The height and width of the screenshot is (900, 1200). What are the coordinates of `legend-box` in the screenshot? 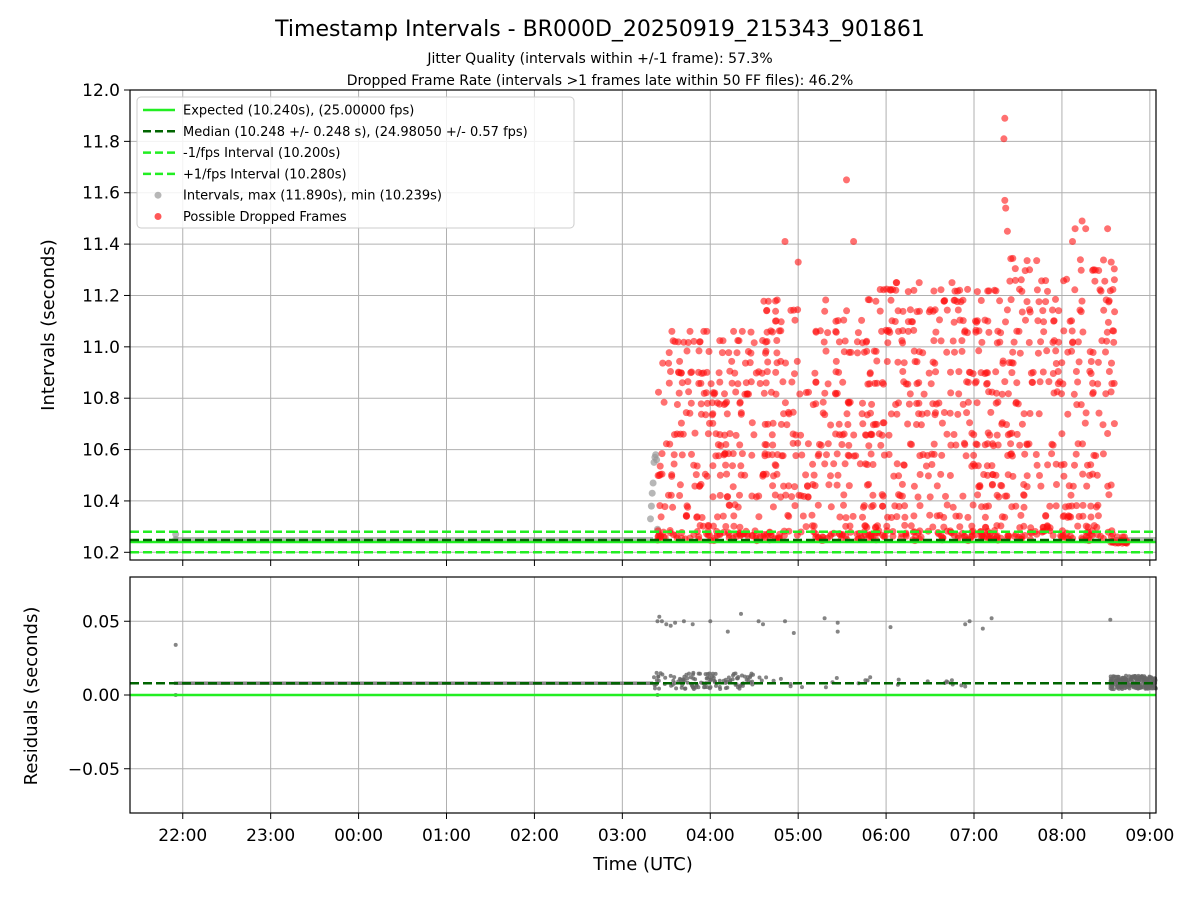 It's located at (355, 162).